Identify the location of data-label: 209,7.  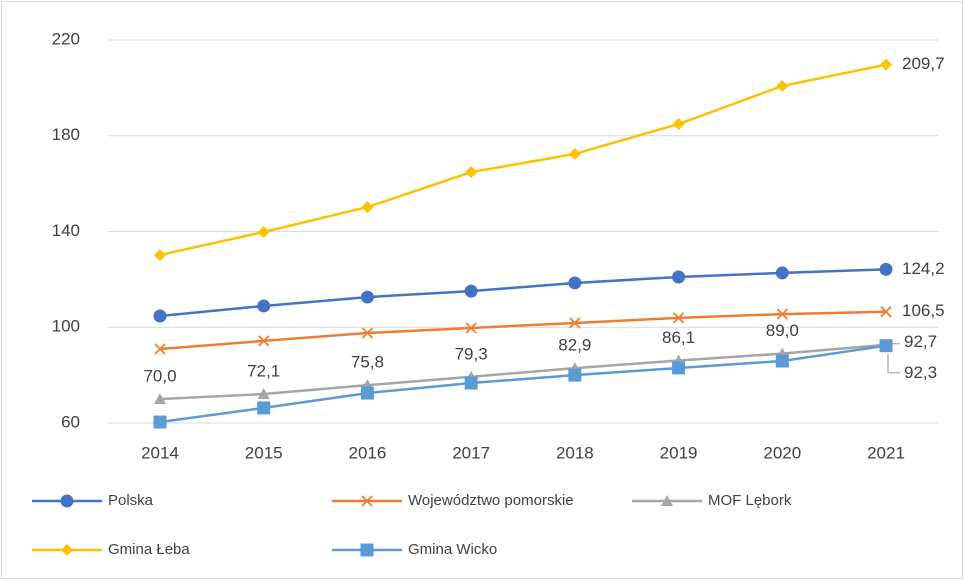
(923, 63).